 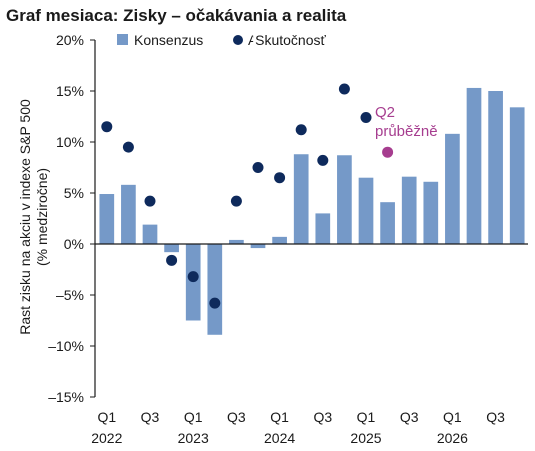 I want to click on y-axis-title-line1: Rast zisku na akciu v indexe S&P 500, so click(x=25, y=217).